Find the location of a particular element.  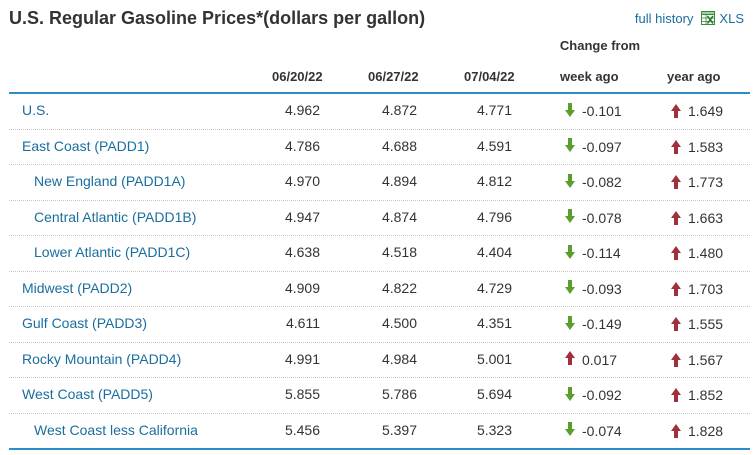

week-change-value: -0.114 is located at coordinates (601, 253).